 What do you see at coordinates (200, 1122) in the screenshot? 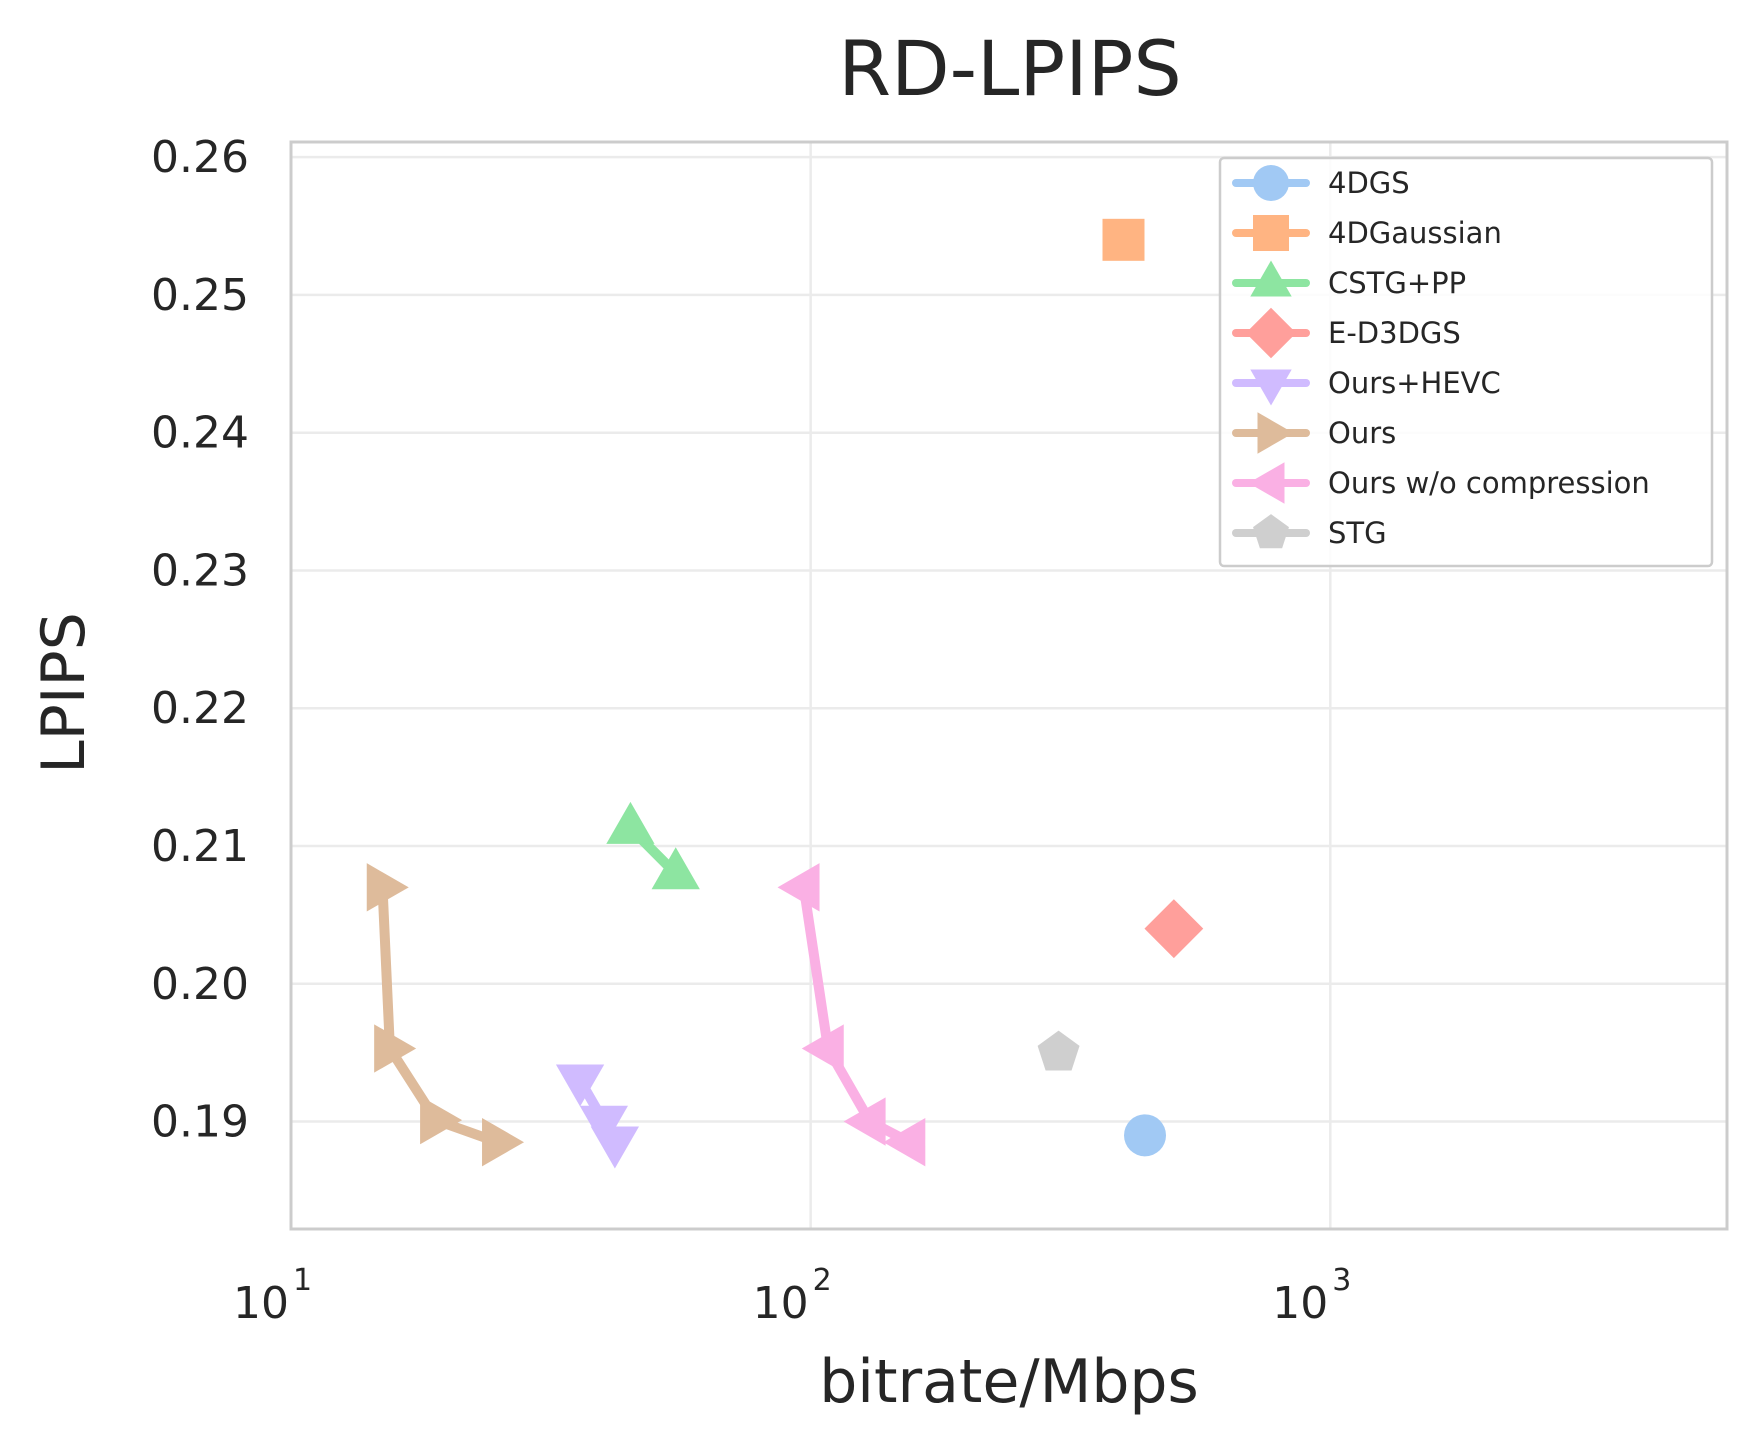
I see `y-tick-label: 0.19` at bounding box center [200, 1122].